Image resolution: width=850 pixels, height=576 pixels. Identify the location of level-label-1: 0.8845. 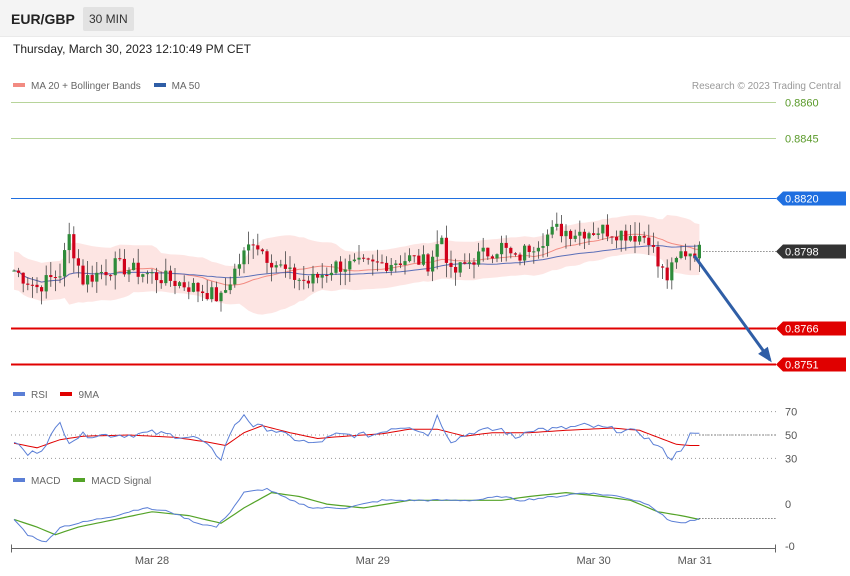
(802, 140).